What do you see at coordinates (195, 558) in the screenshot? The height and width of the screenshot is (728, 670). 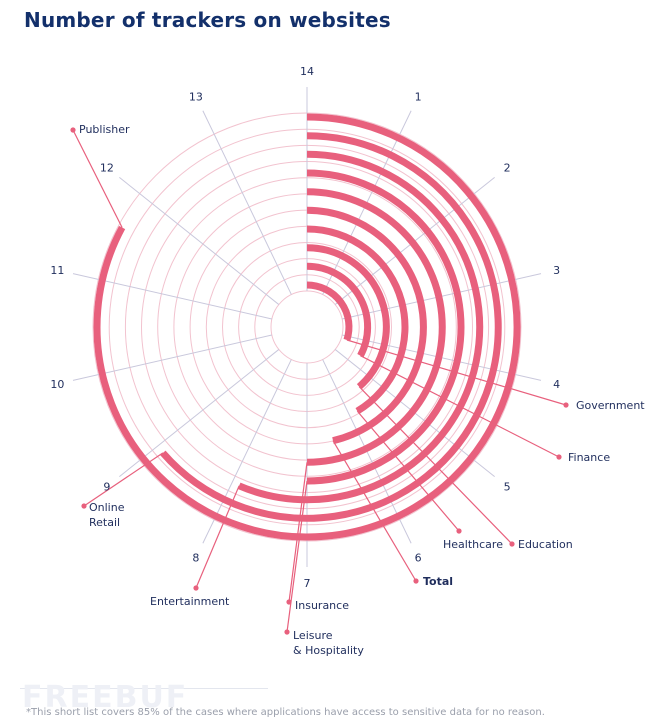 I see `tick-label: 8` at bounding box center [195, 558].